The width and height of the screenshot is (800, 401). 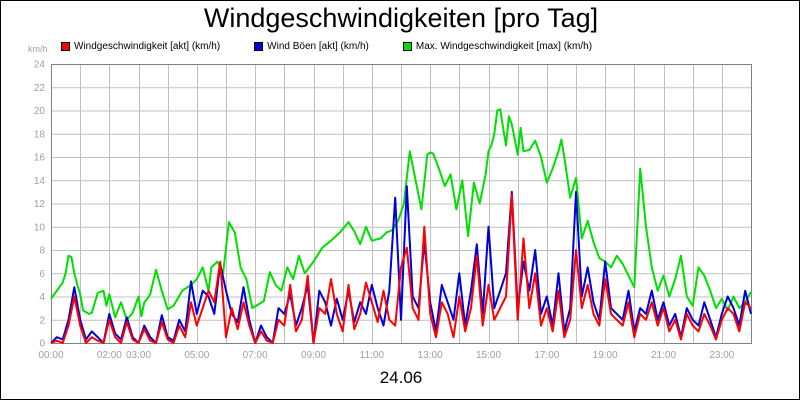 What do you see at coordinates (372, 355) in the screenshot?
I see `x-tick-label: 11:00` at bounding box center [372, 355].